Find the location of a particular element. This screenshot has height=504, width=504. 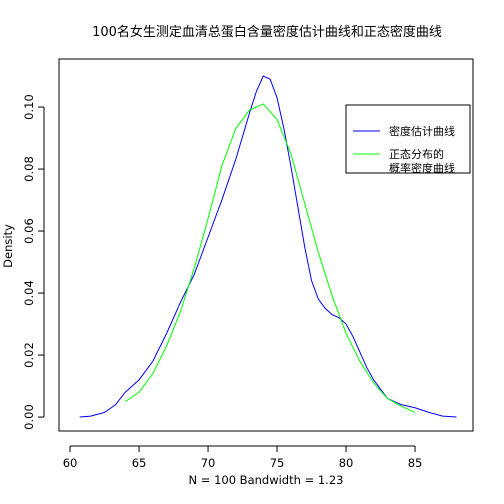

legend-label-0: 密度估计曲线 is located at coordinates (422, 131).